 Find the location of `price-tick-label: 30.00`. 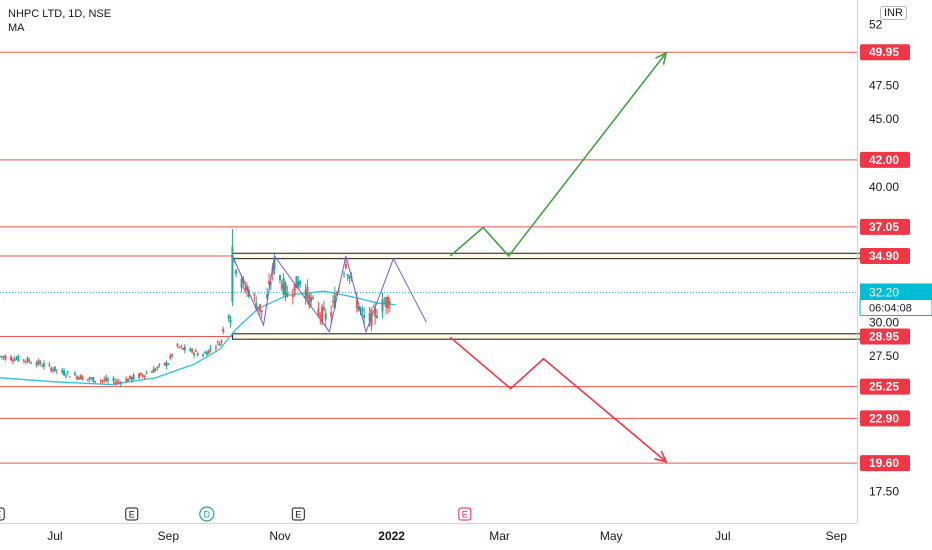

price-tick-label: 30.00 is located at coordinates (884, 322).